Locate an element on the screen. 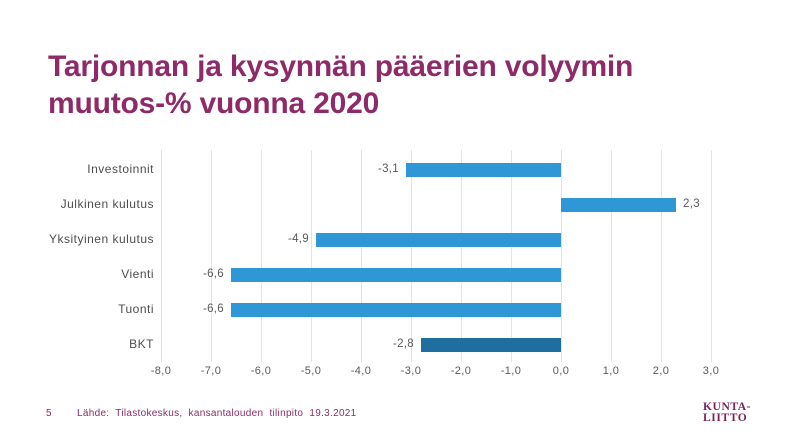 The image size is (790, 444). category-label: Tuonti is located at coordinates (136, 309).